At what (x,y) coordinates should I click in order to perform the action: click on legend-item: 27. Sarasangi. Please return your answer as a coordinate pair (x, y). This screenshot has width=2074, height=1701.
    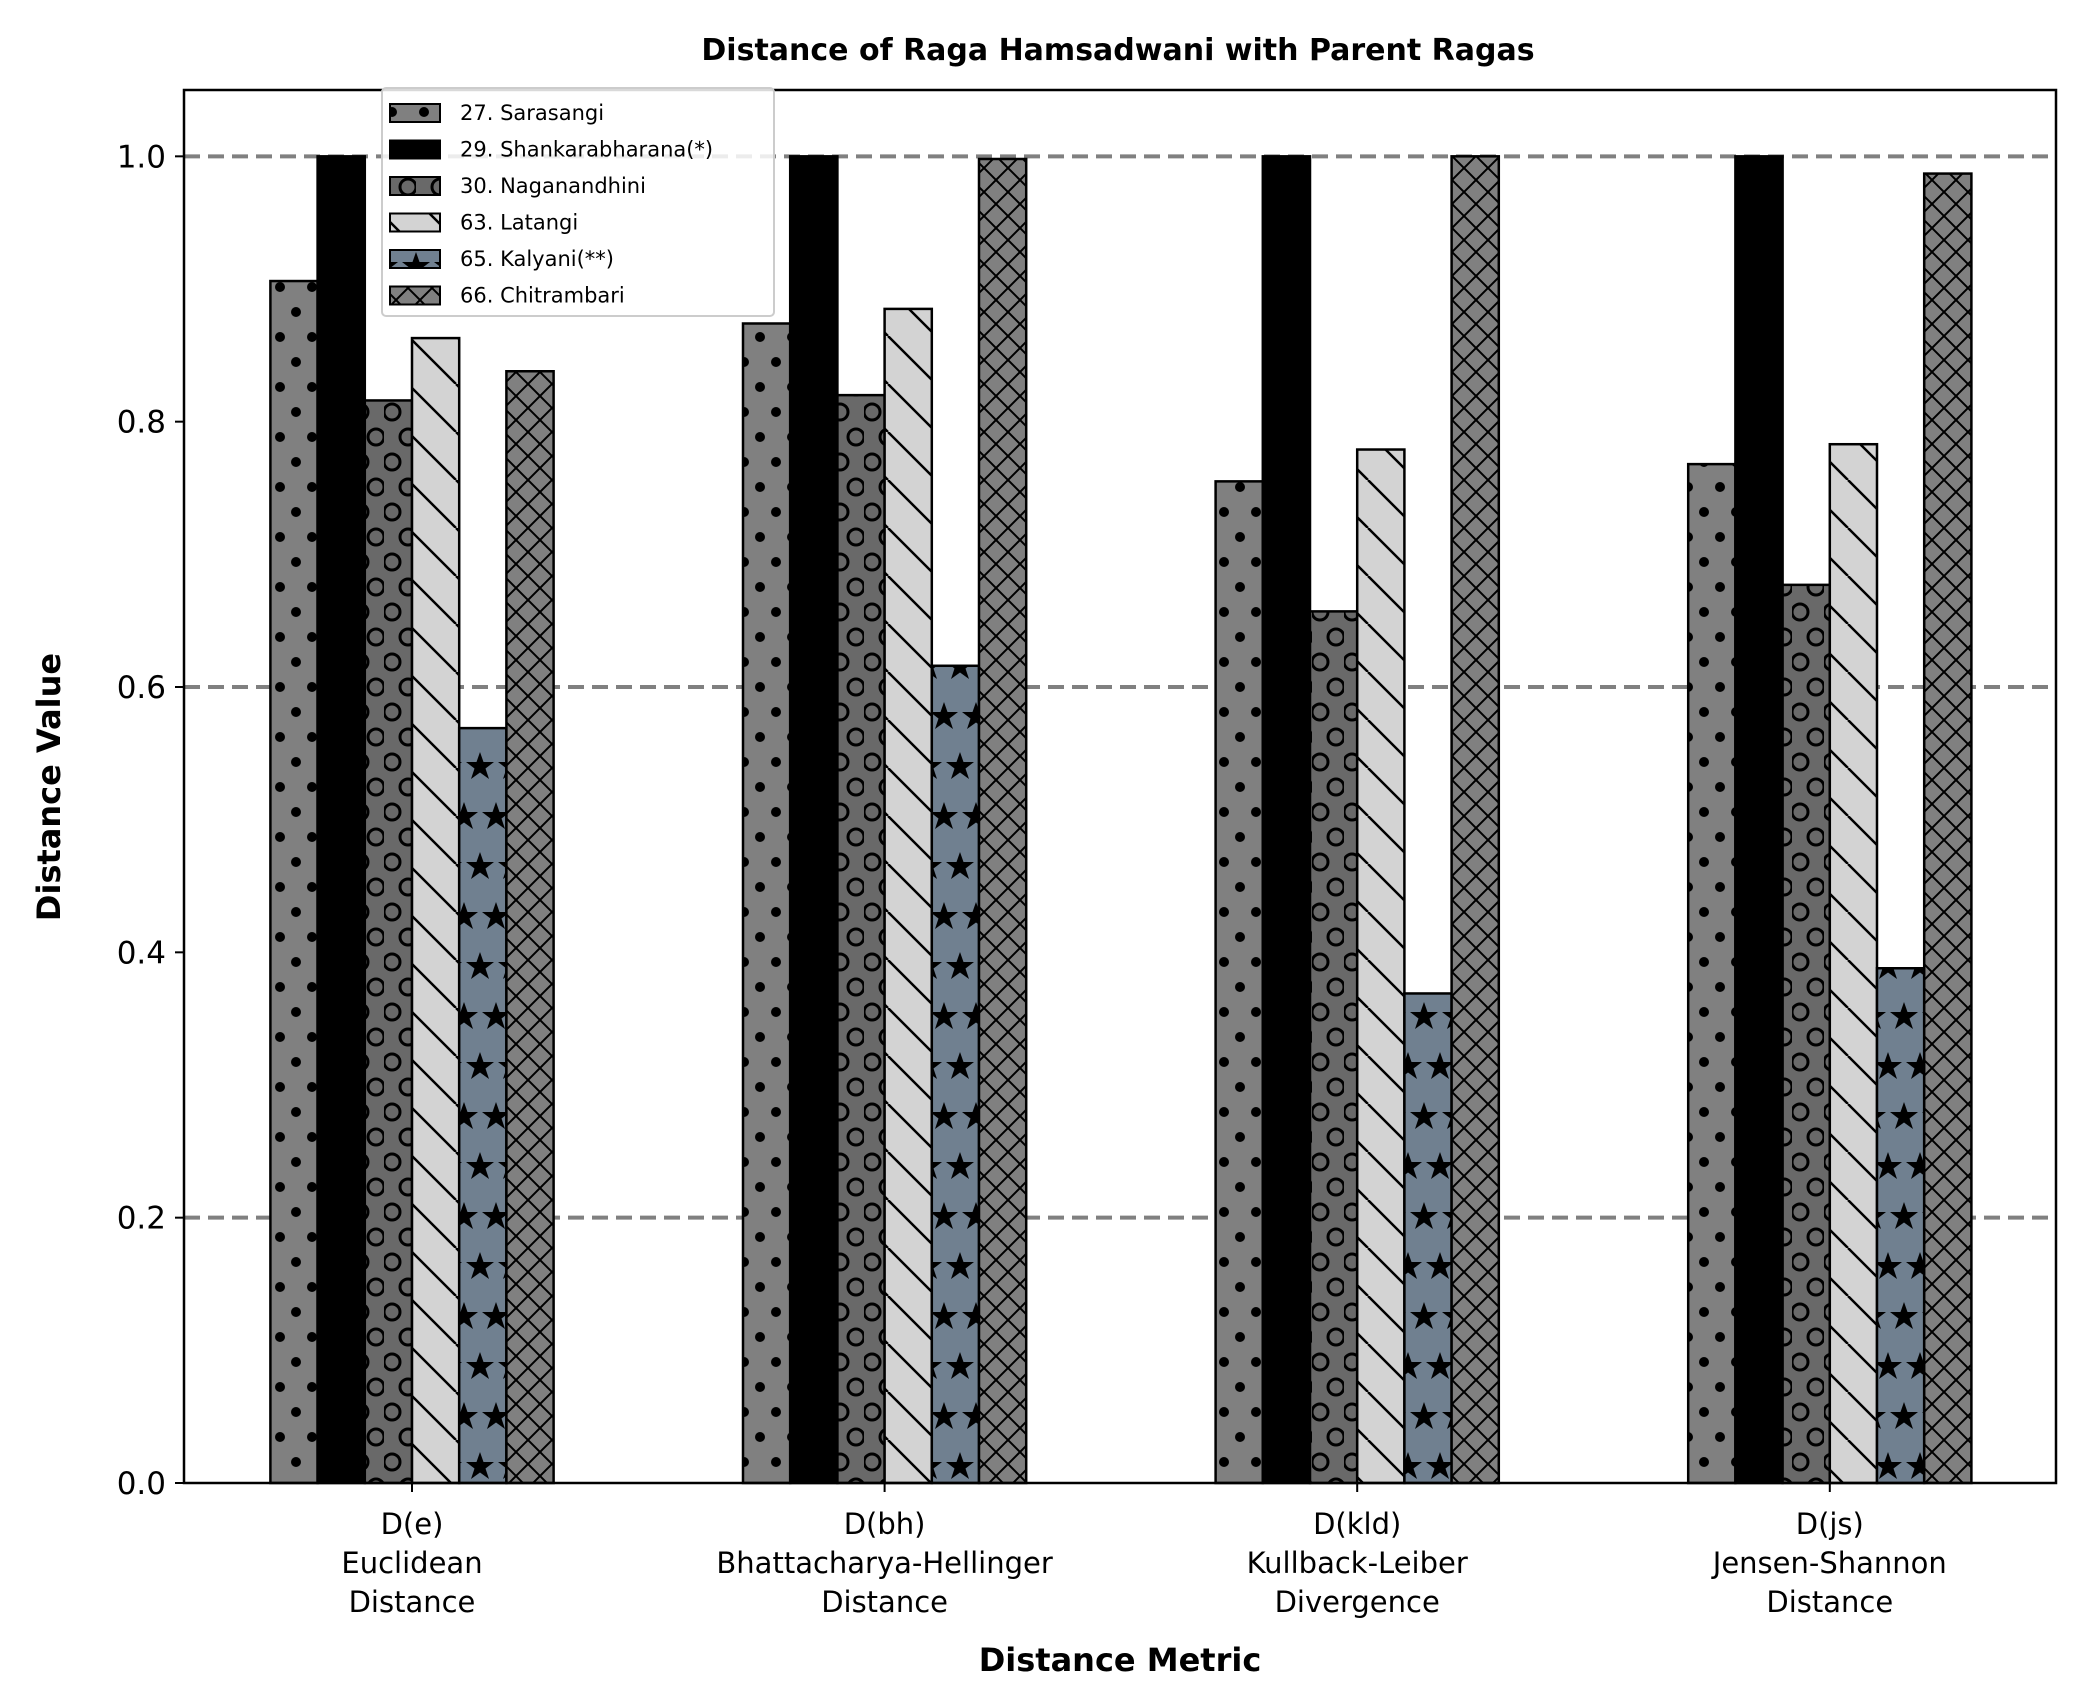
    Looking at the image, I should click on (496, 113).